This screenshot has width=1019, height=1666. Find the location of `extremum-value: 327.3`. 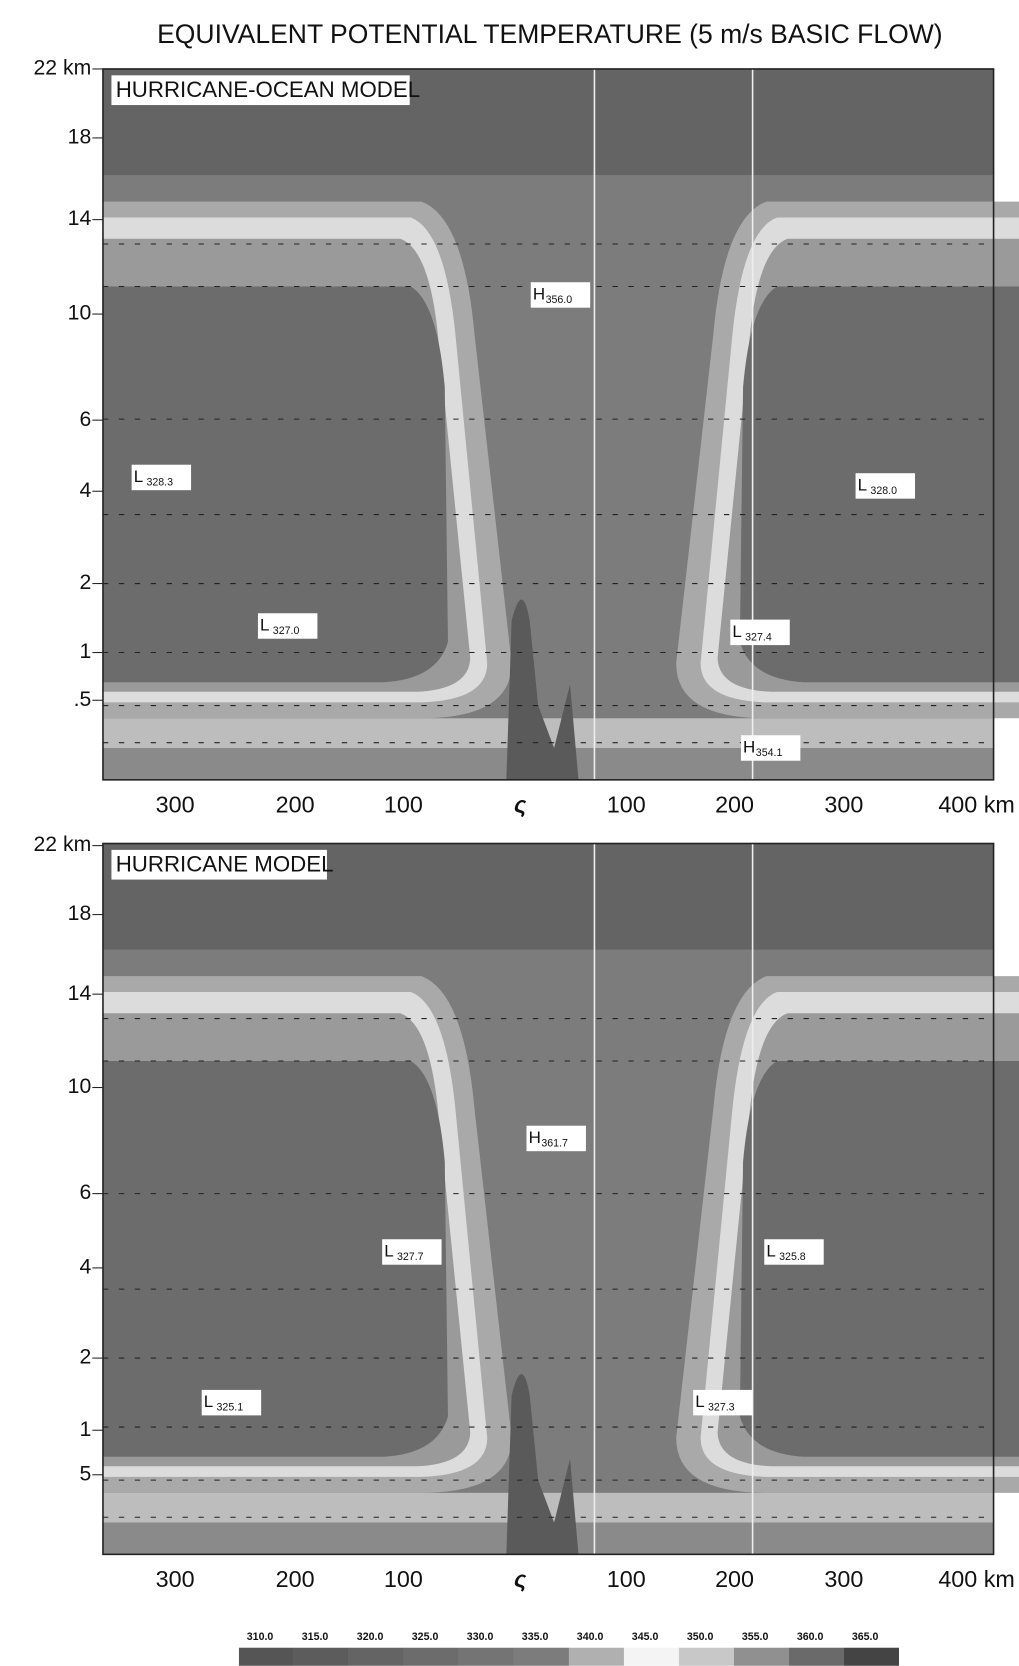

extremum-value: 327.3 is located at coordinates (721, 1408).